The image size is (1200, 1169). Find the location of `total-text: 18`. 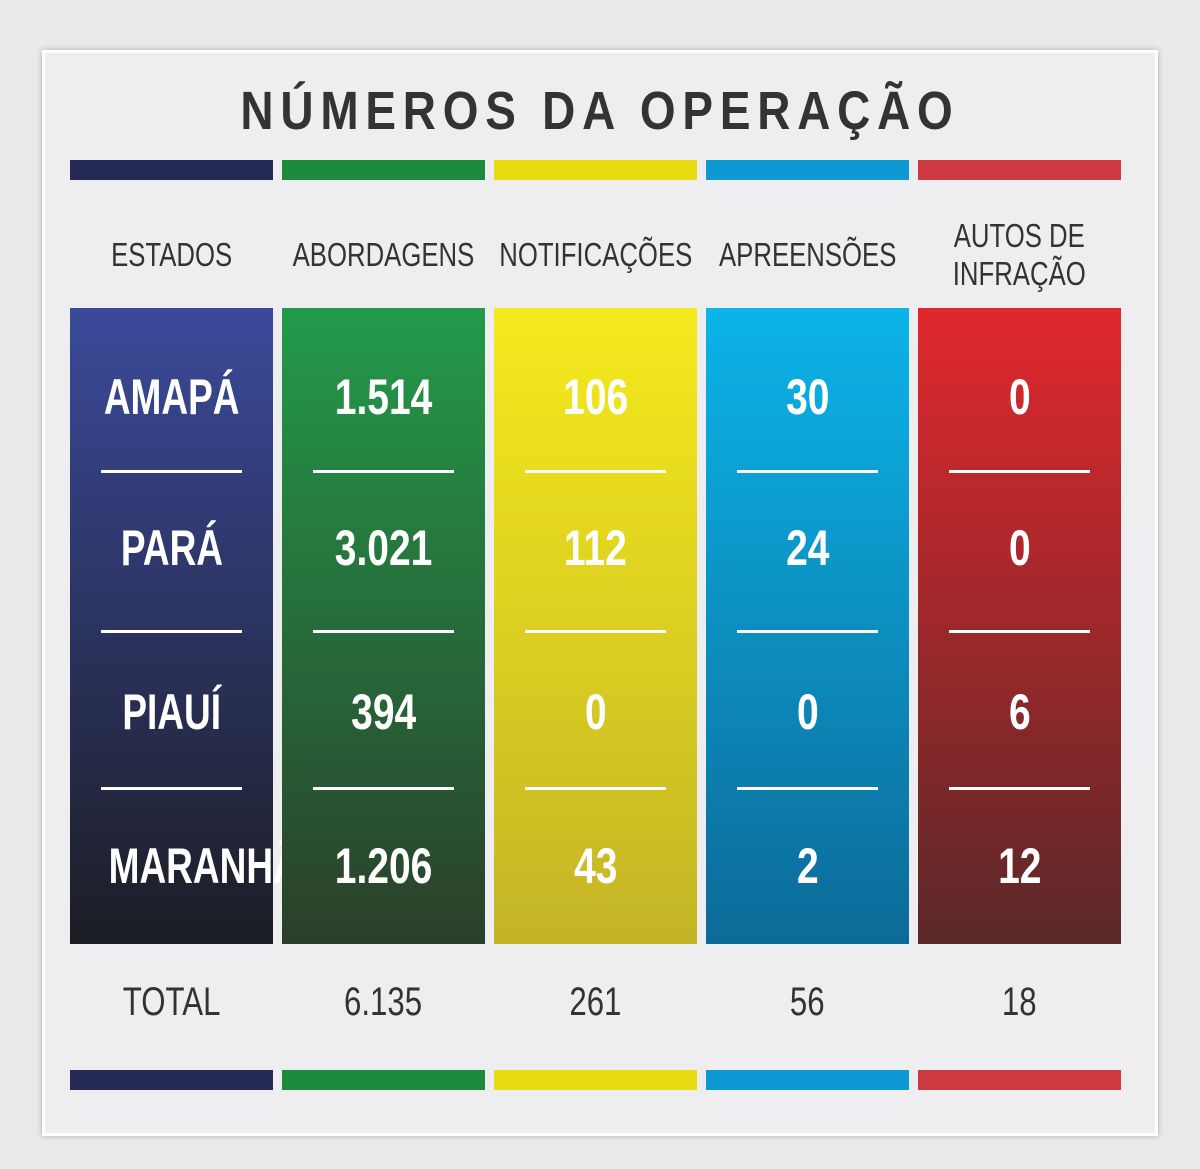

total-text: 18 is located at coordinates (1019, 1002).